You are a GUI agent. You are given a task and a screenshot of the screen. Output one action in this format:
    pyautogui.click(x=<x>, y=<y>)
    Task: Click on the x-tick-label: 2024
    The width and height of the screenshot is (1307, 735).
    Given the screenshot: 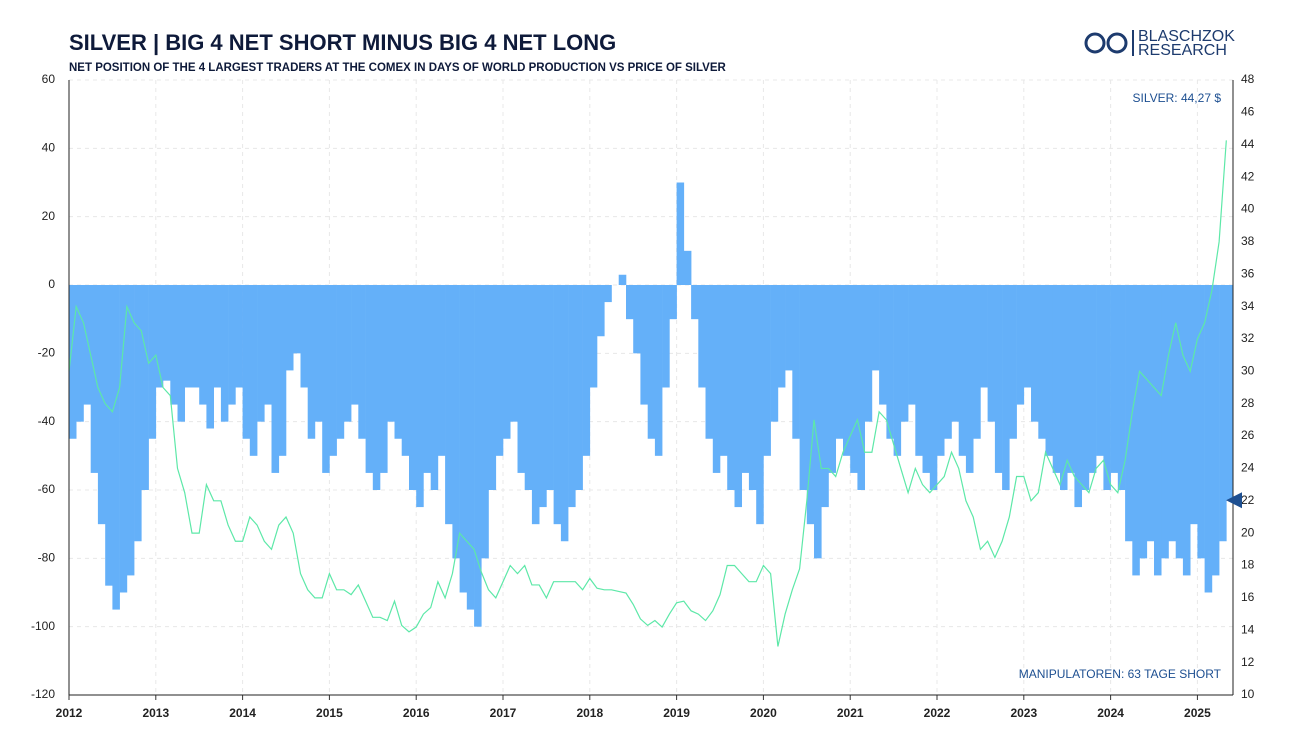 What is the action you would take?
    pyautogui.click(x=1110, y=713)
    